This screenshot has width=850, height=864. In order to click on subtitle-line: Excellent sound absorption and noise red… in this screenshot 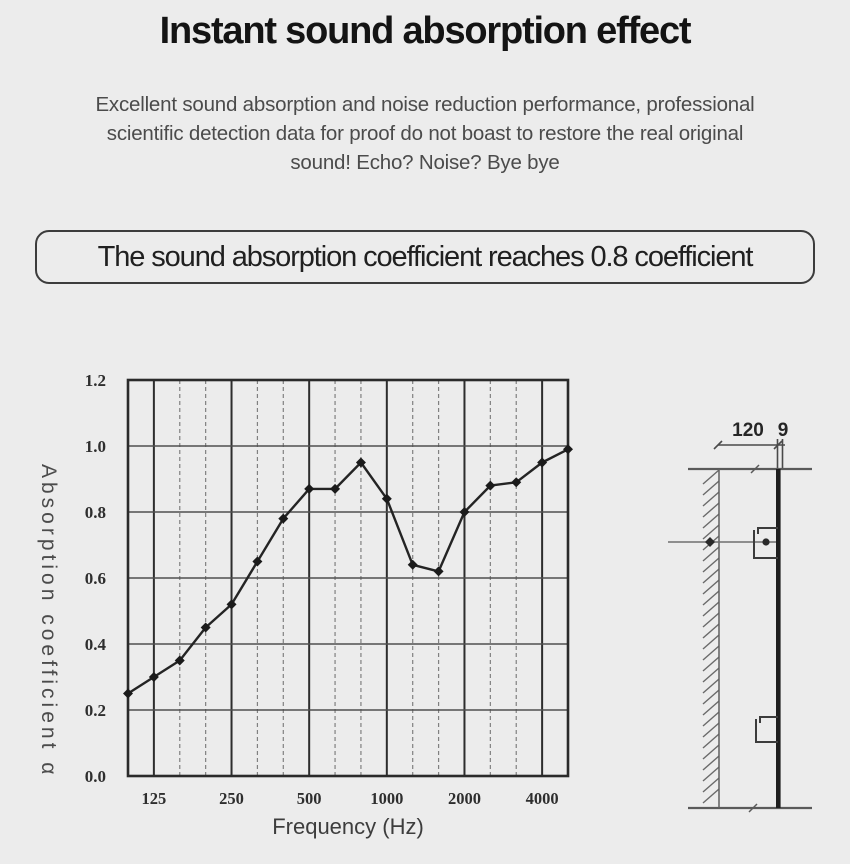, I will do `click(425, 104)`.